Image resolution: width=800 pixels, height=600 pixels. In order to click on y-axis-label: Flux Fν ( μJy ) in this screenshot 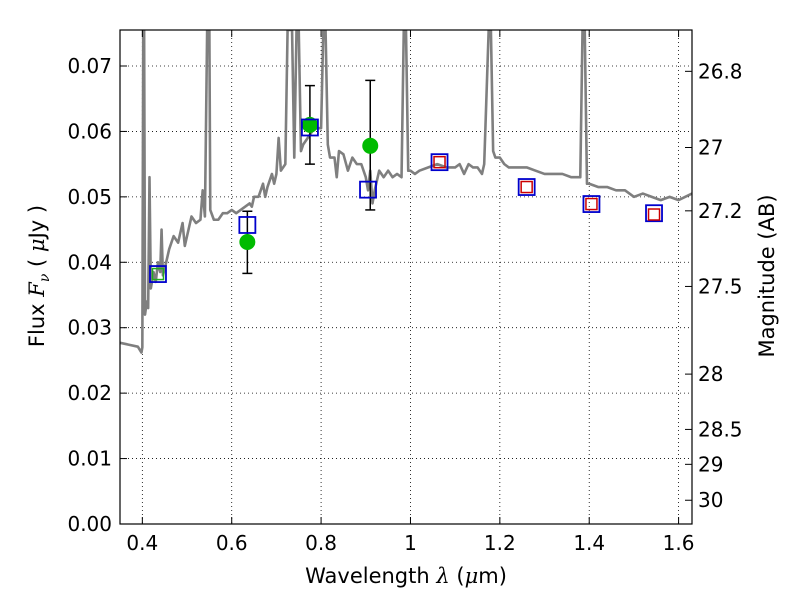, I will do `click(39, 276)`.